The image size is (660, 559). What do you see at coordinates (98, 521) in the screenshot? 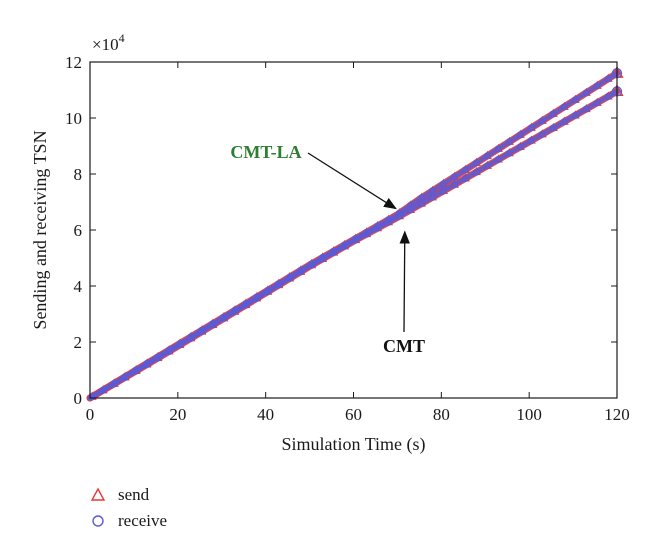
I see `circle-marker-icon` at bounding box center [98, 521].